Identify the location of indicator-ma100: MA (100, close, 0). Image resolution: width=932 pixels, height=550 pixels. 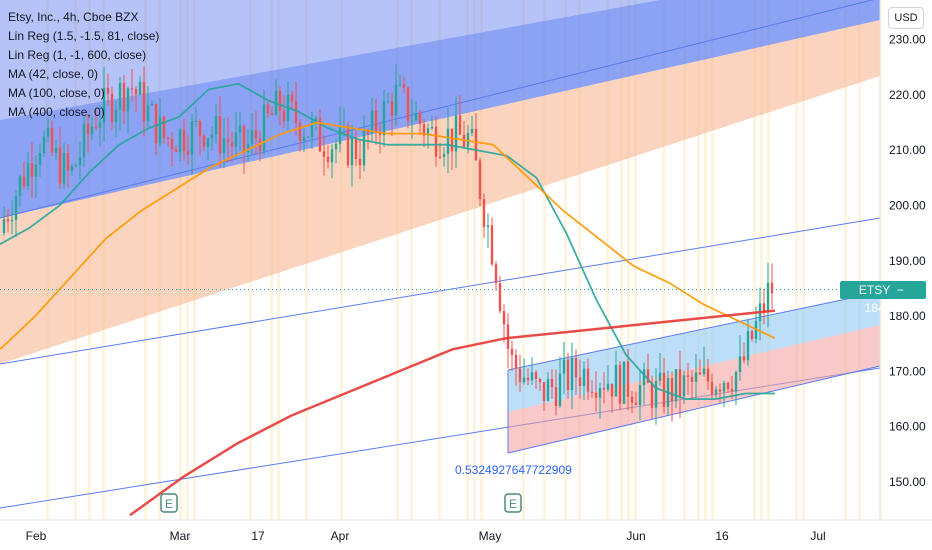
(56, 93).